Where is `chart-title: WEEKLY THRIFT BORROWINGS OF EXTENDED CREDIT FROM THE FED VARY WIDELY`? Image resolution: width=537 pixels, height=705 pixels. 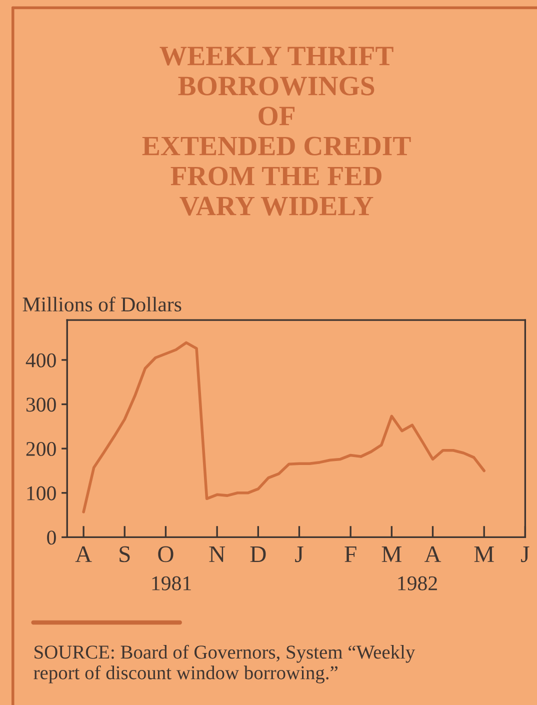
chart-title: WEEKLY THRIFT BORROWINGS OF EXTENDED CREDIT FROM THE FED VARY WIDELY is located at coordinates (276, 131).